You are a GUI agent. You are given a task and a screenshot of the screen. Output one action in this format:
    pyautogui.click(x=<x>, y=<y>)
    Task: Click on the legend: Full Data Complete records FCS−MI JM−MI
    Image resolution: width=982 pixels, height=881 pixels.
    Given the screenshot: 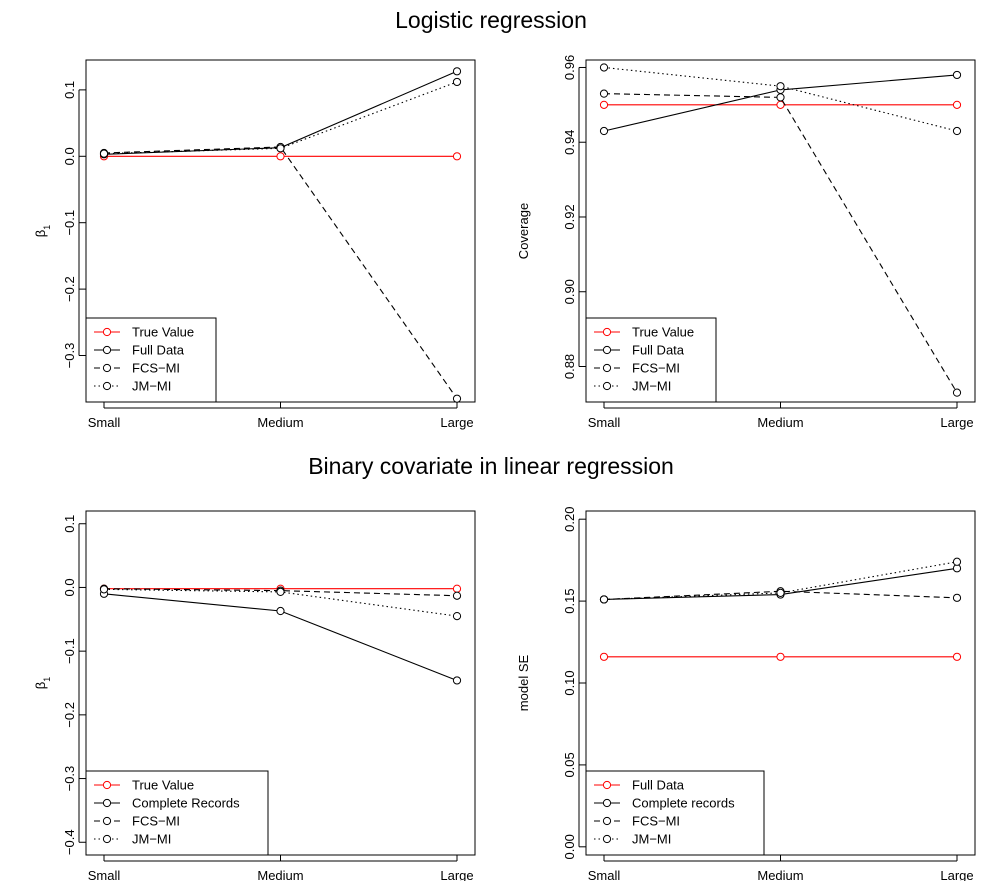 What is the action you would take?
    pyautogui.click(x=675, y=813)
    